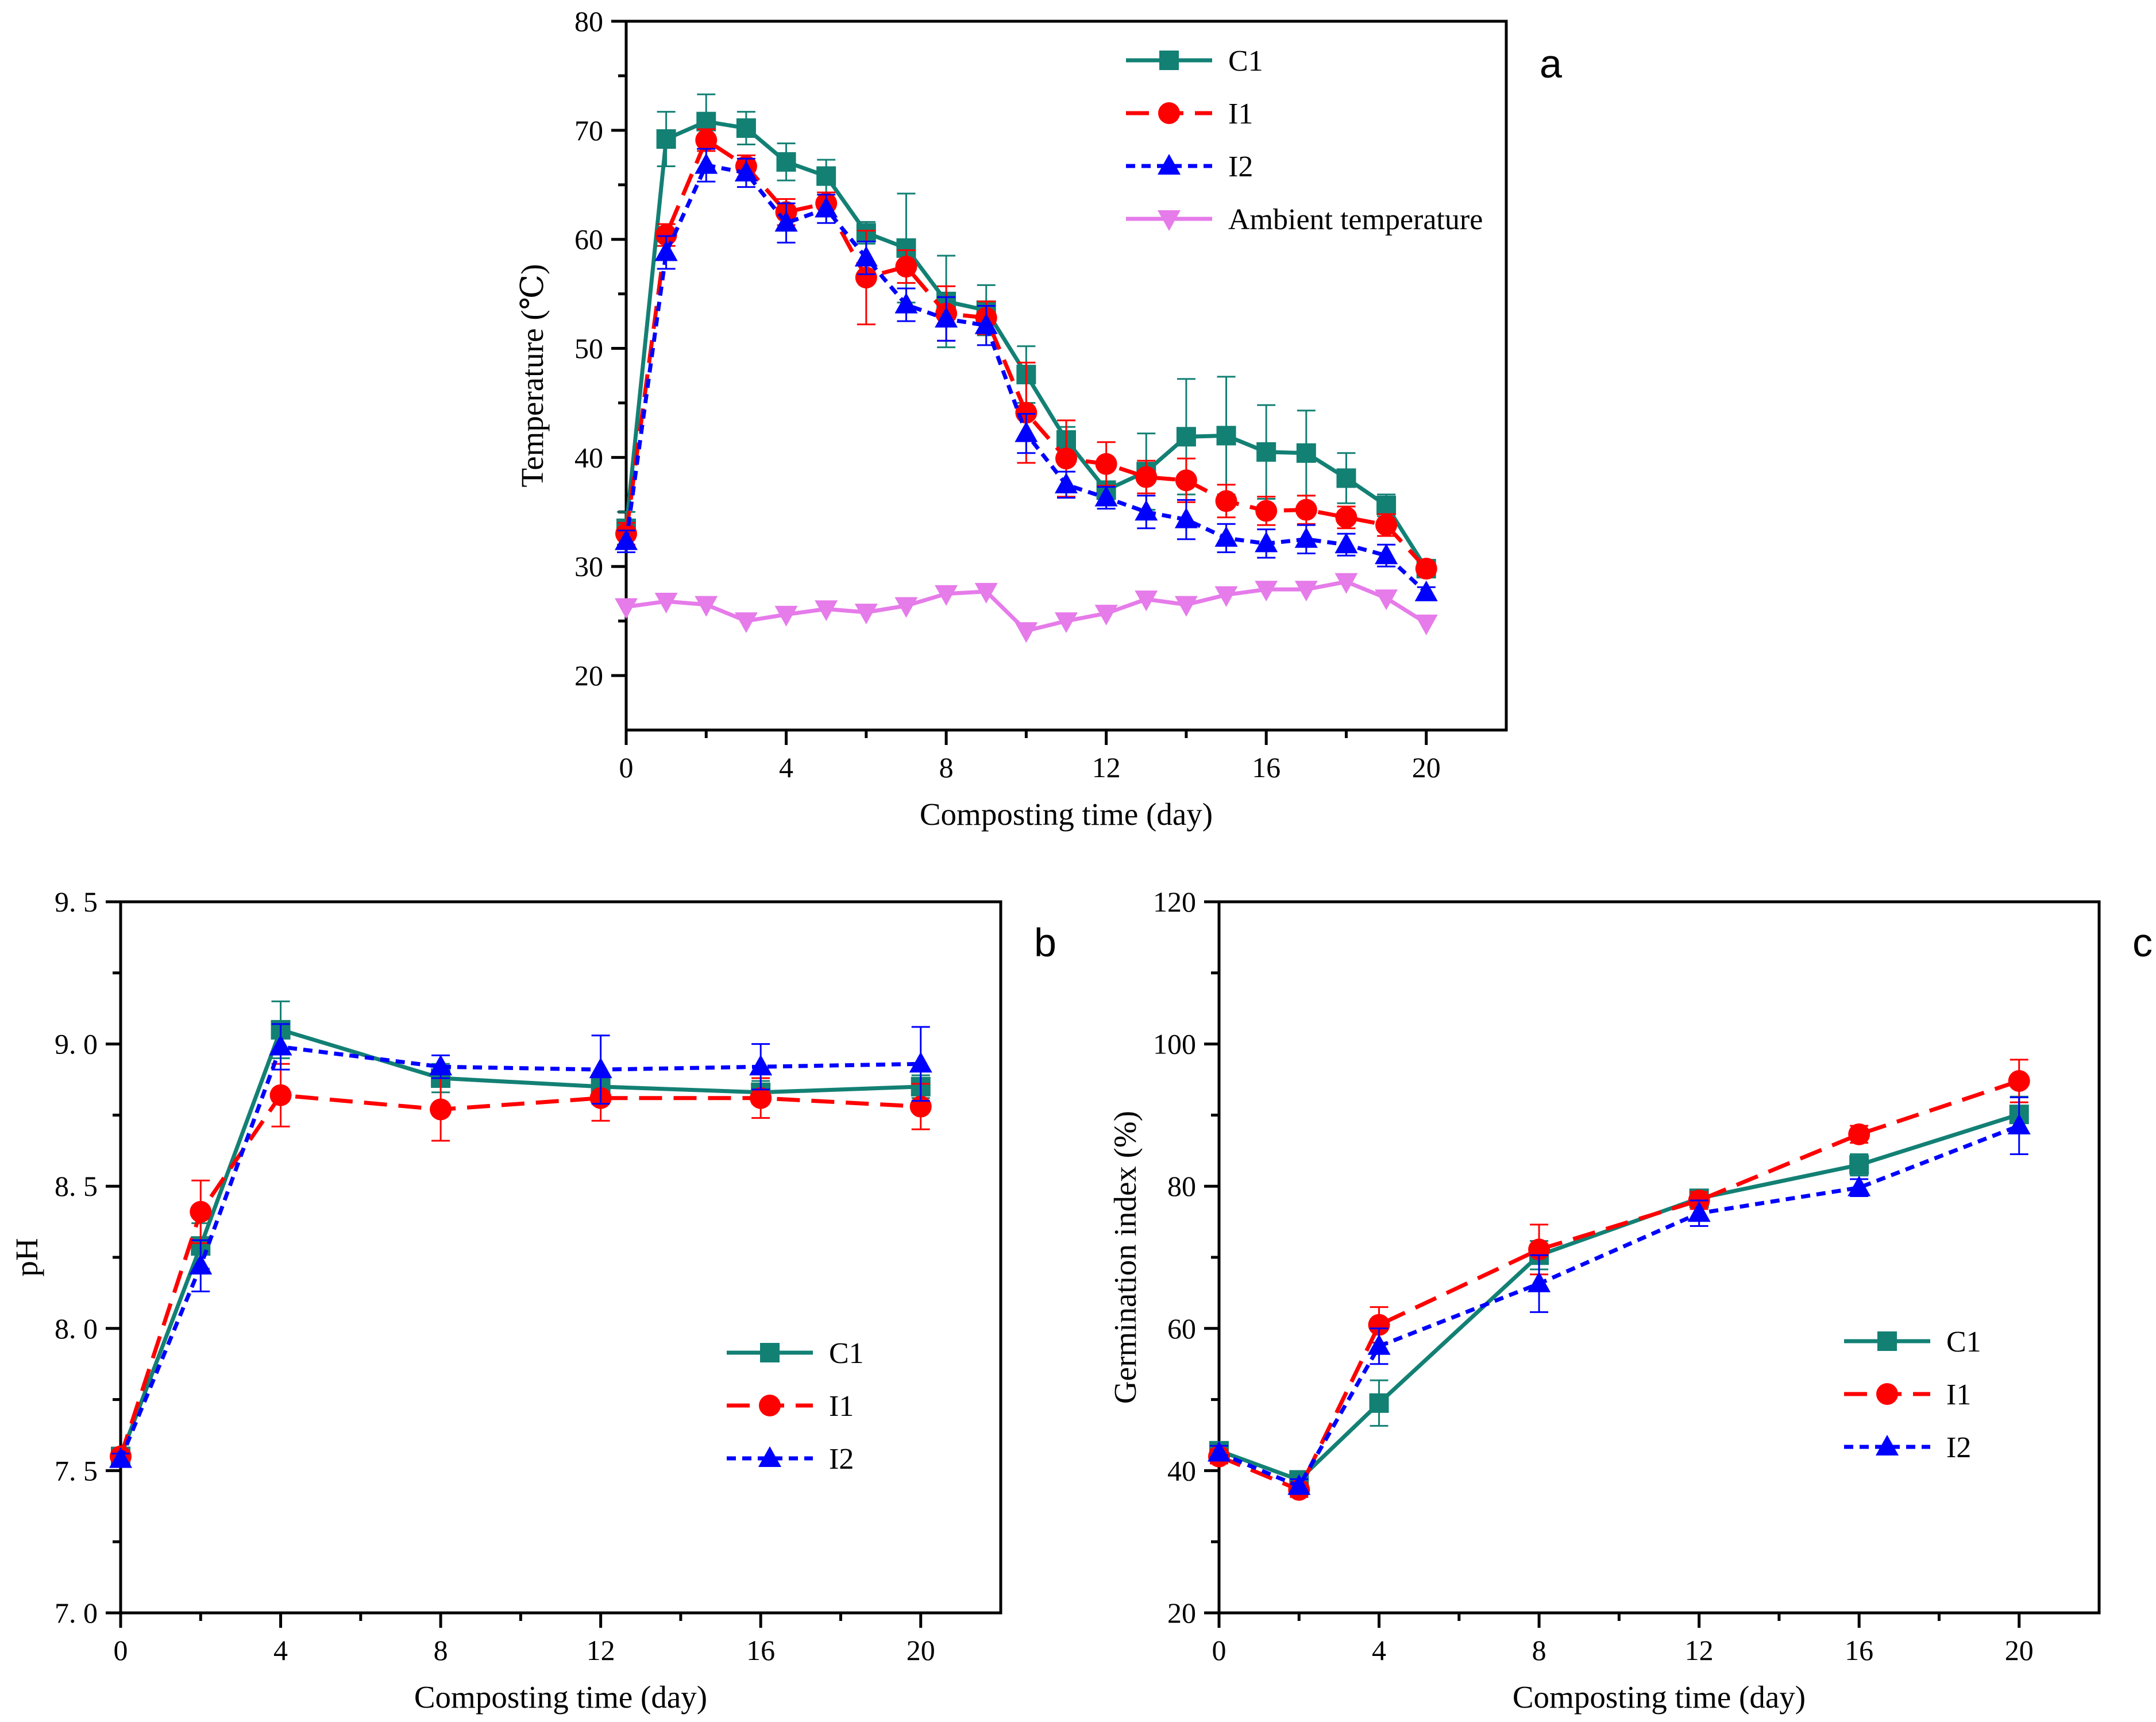  Describe the element at coordinates (588, 130) in the screenshot. I see `panel-a-y-tick-label: 70` at that location.